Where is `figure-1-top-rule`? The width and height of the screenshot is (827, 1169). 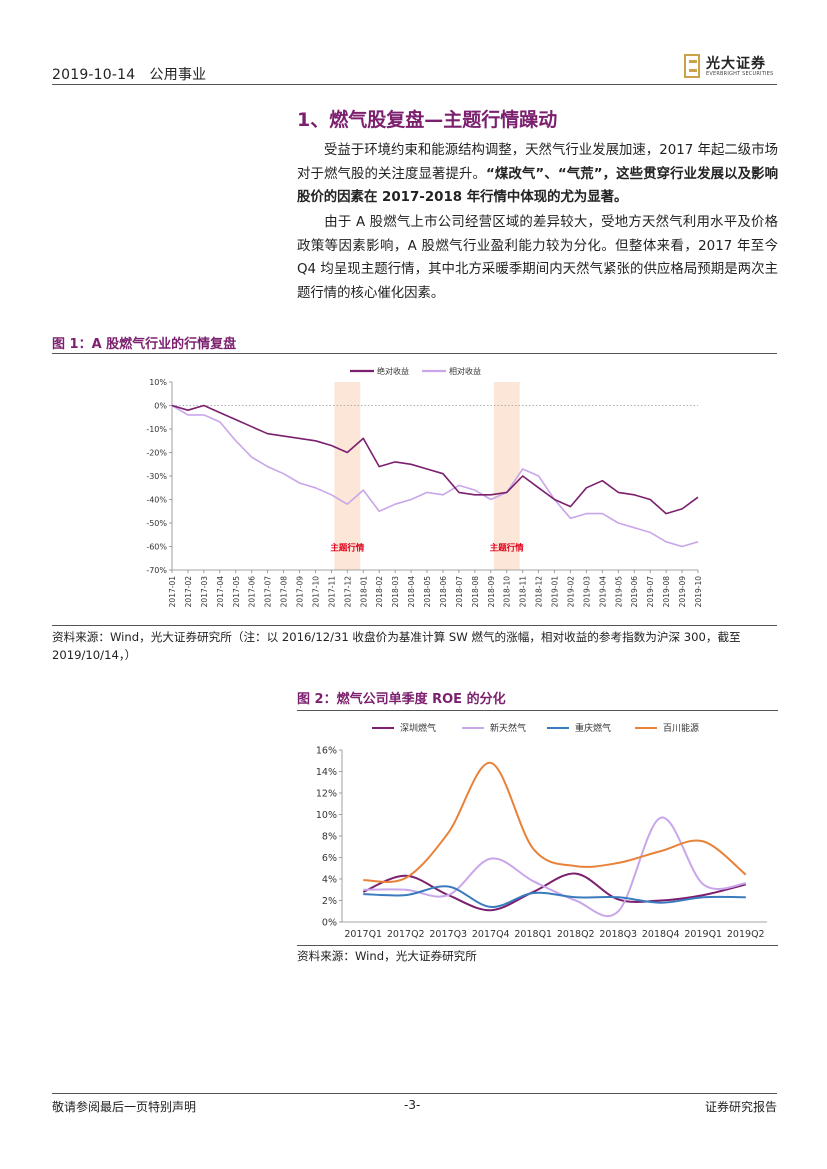 figure-1-top-rule is located at coordinates (414, 353).